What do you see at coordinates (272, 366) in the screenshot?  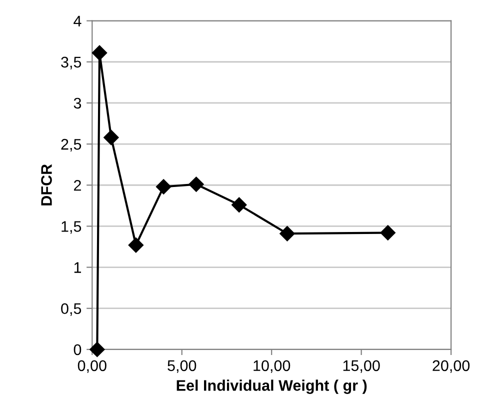 I see `x-tick-label: 10,00` at bounding box center [272, 366].